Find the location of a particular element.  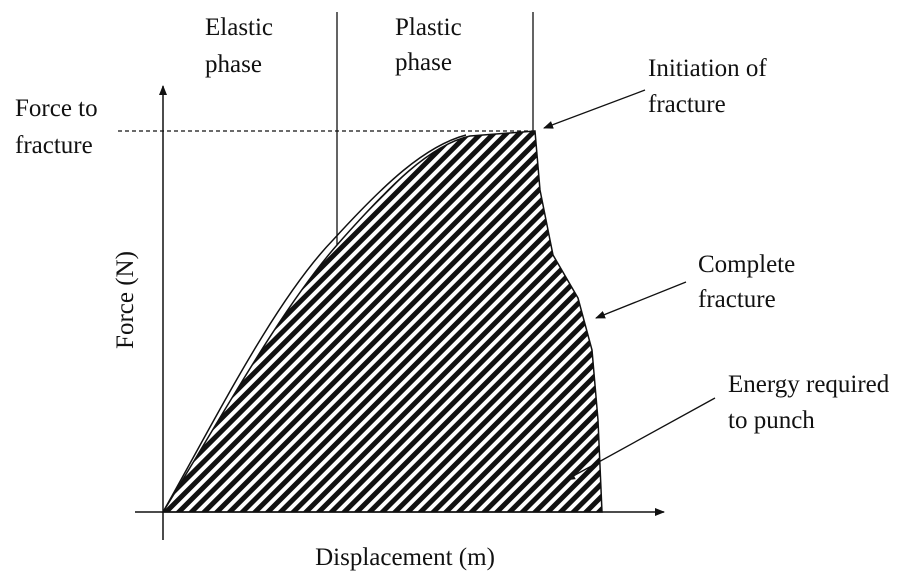

label: Plastic is located at coordinates (428, 27).